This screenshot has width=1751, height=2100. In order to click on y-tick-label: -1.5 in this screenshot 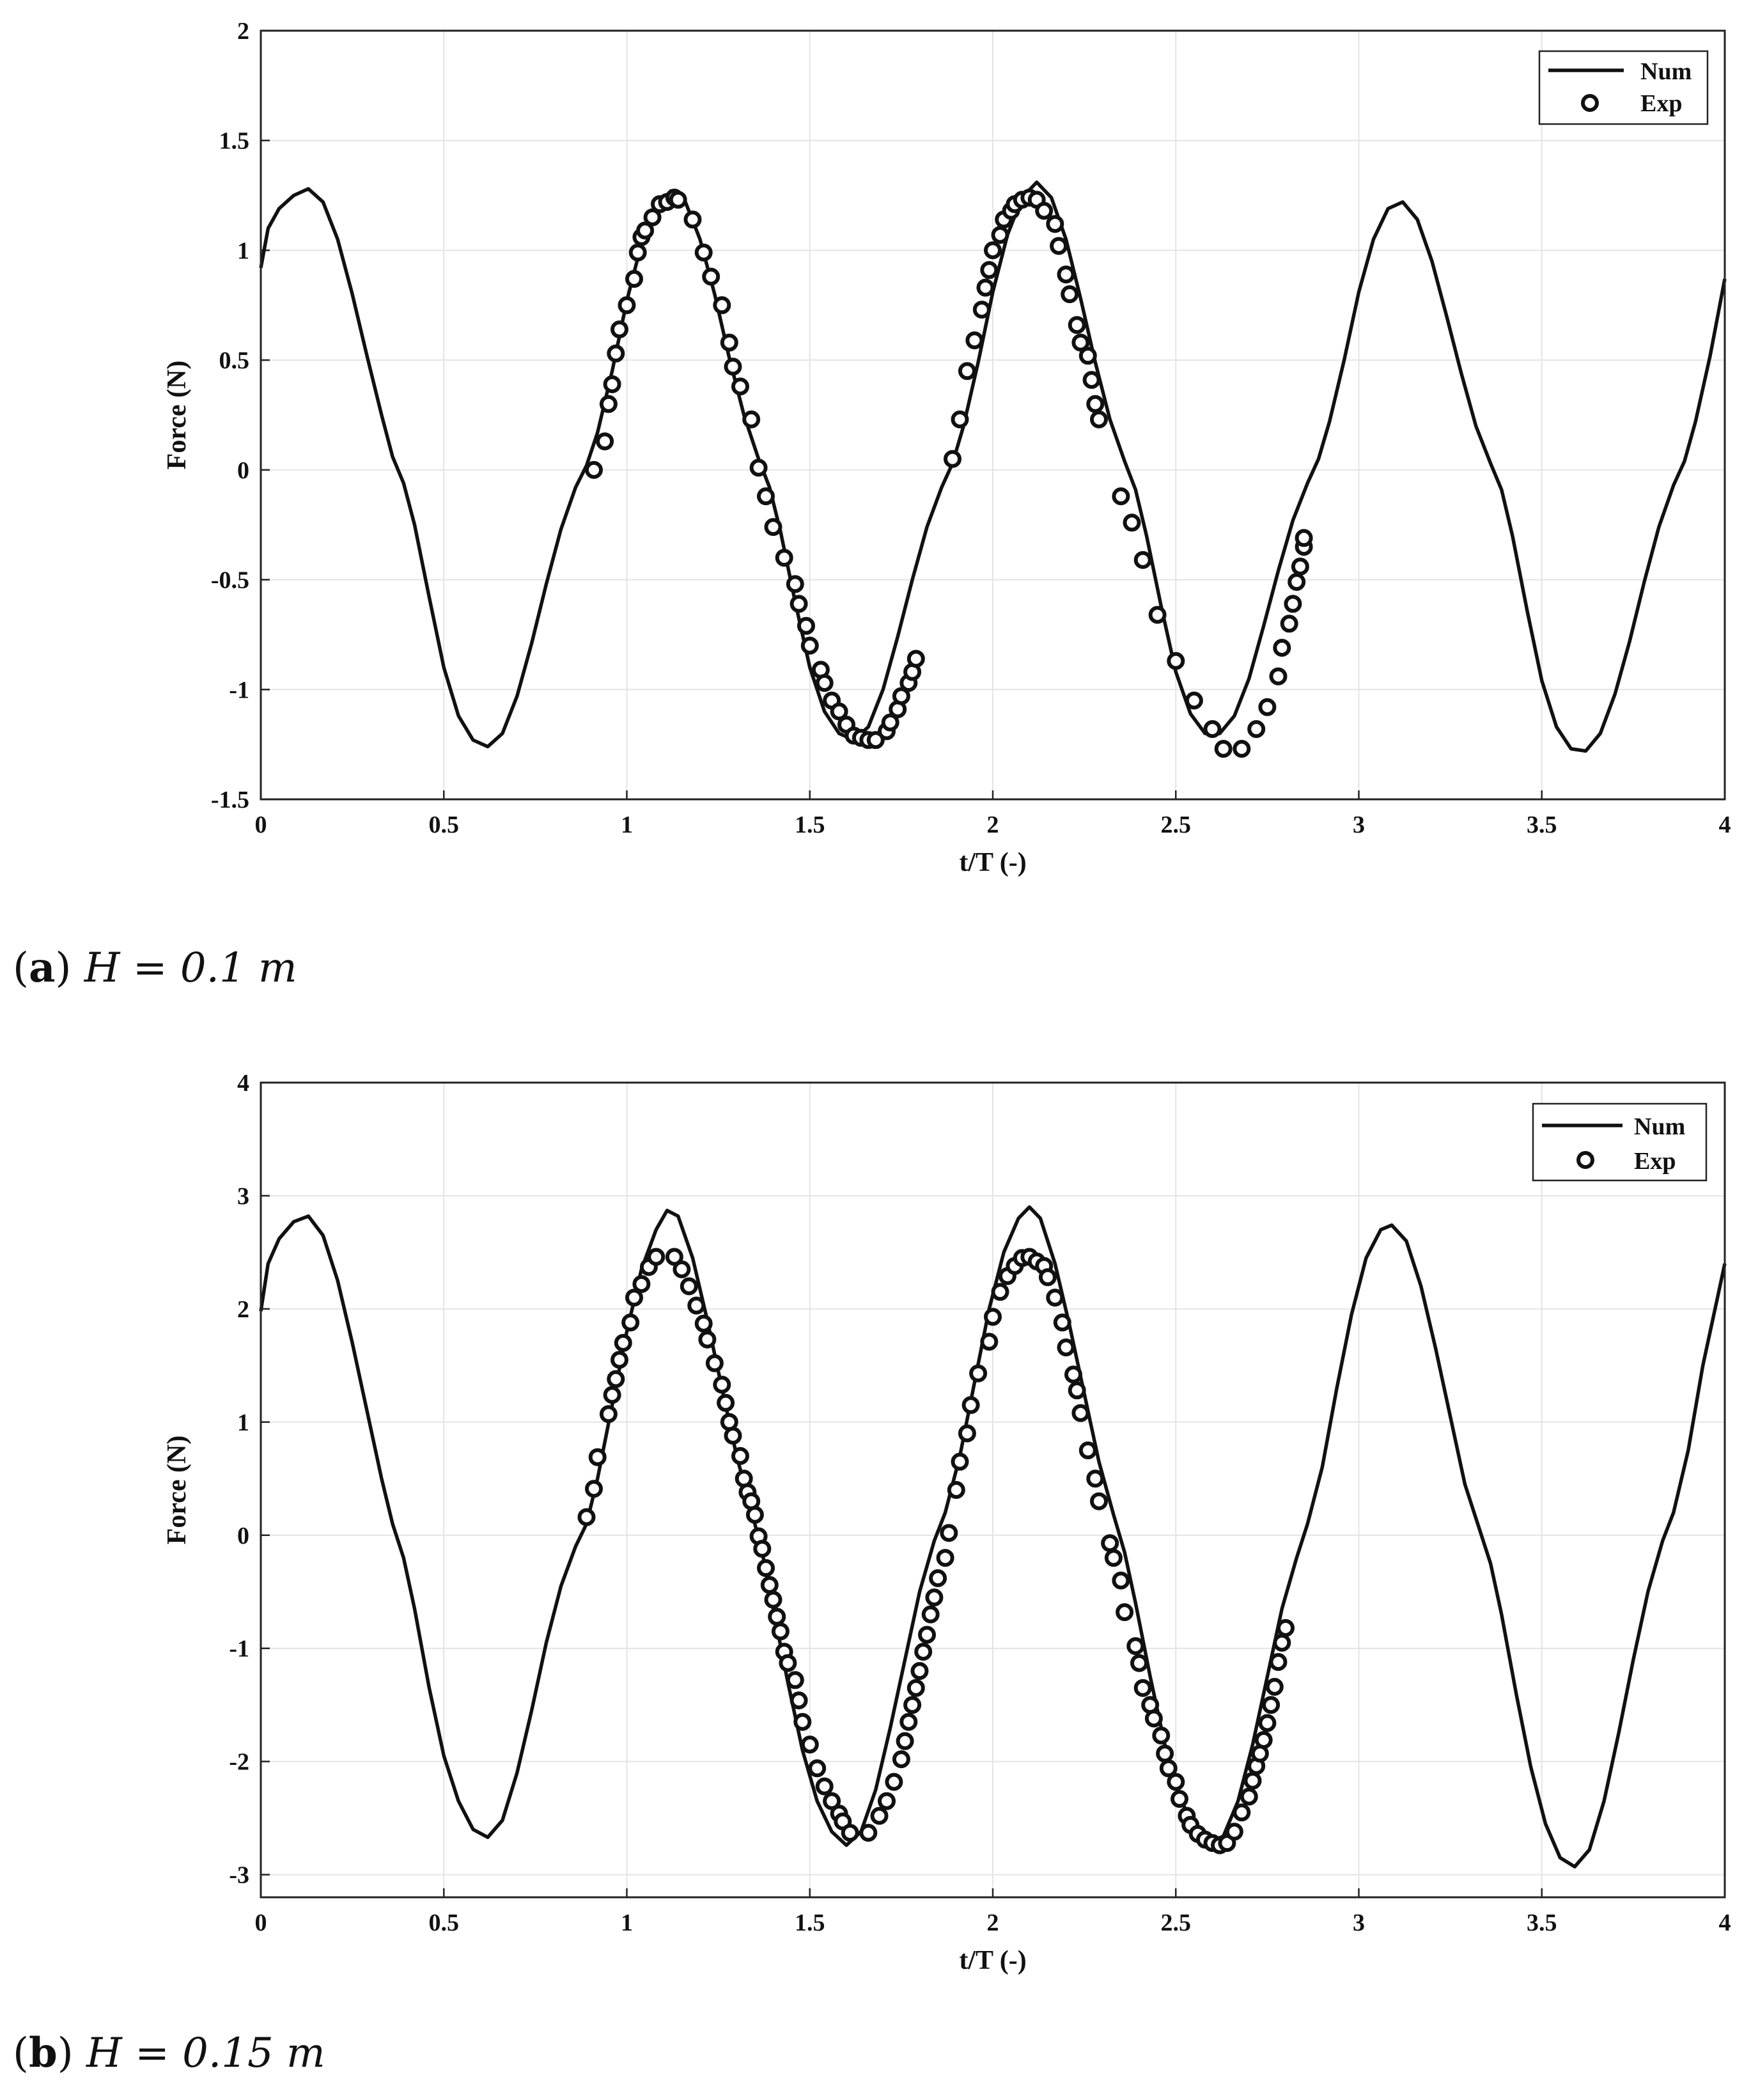, I will do `click(230, 800)`.